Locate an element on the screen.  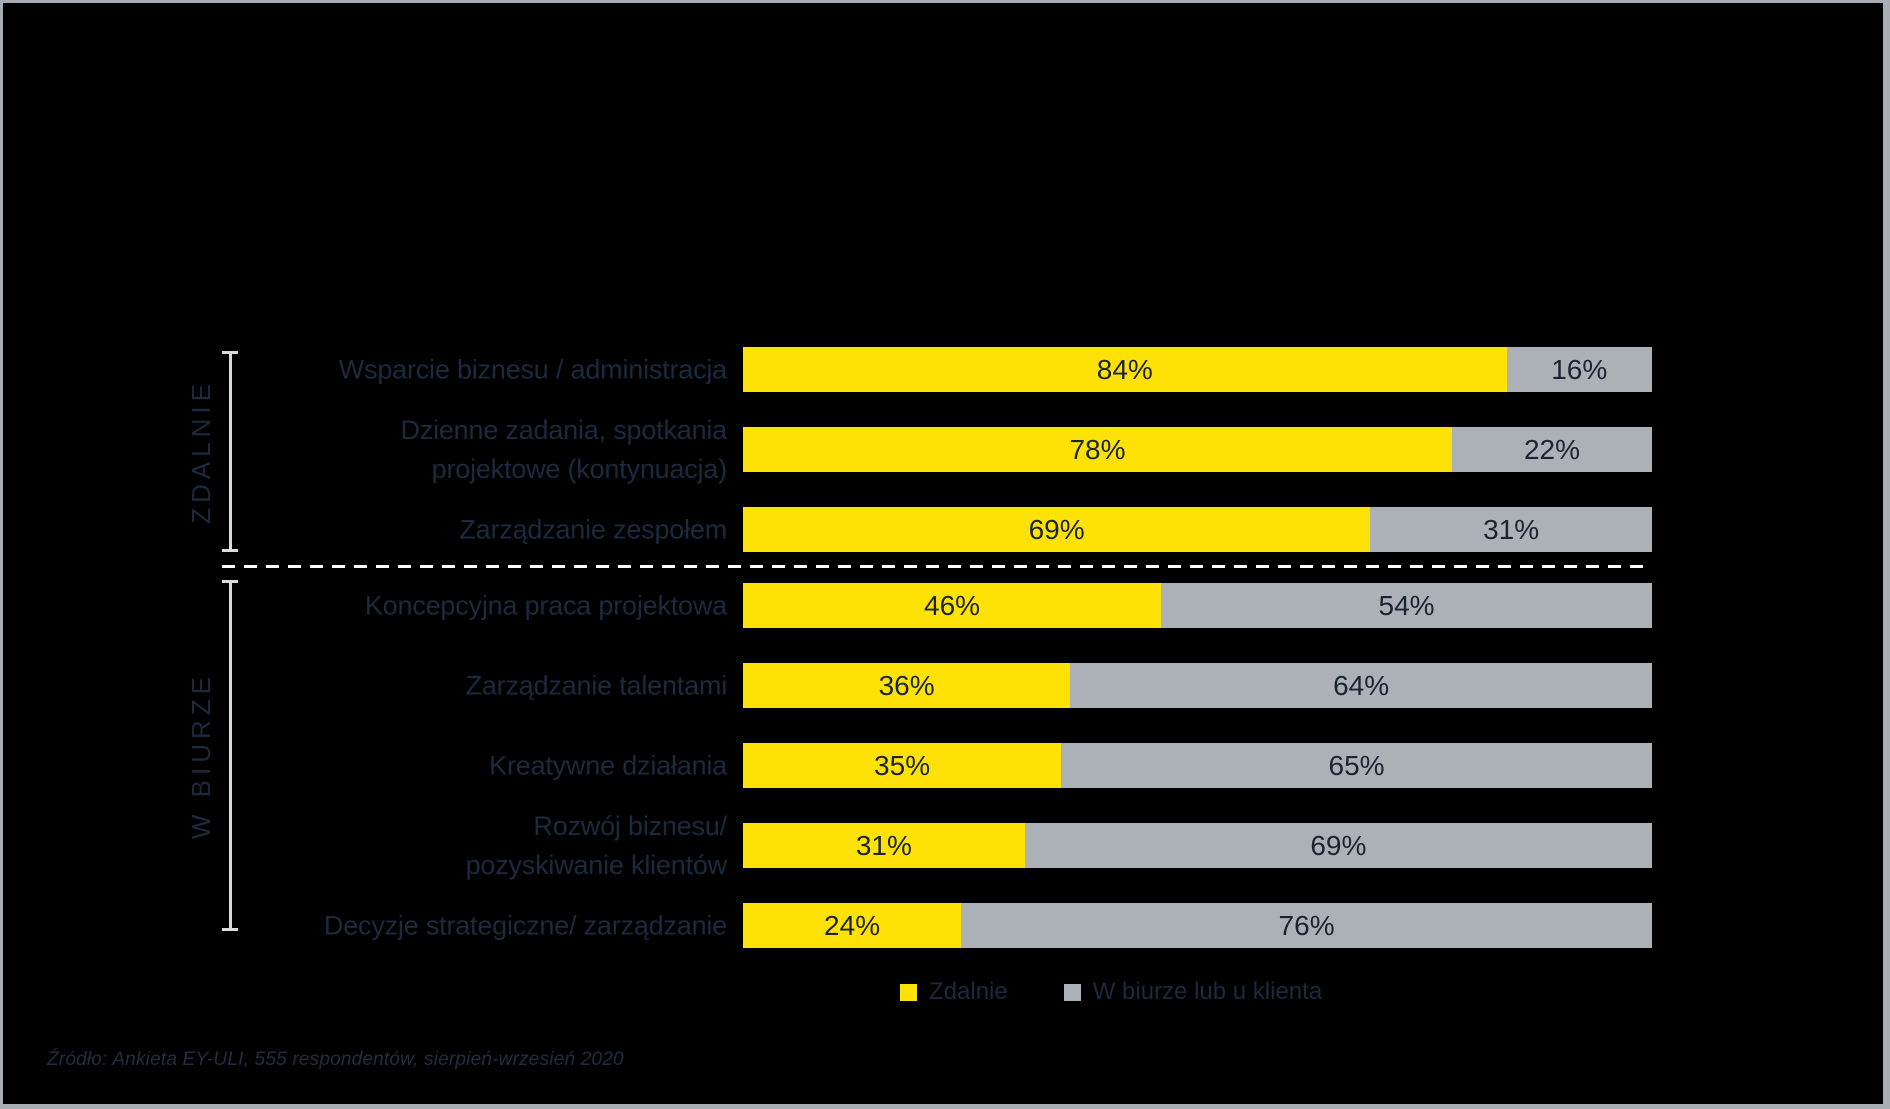
stacked-bar: 69% 31% is located at coordinates (1197, 529).